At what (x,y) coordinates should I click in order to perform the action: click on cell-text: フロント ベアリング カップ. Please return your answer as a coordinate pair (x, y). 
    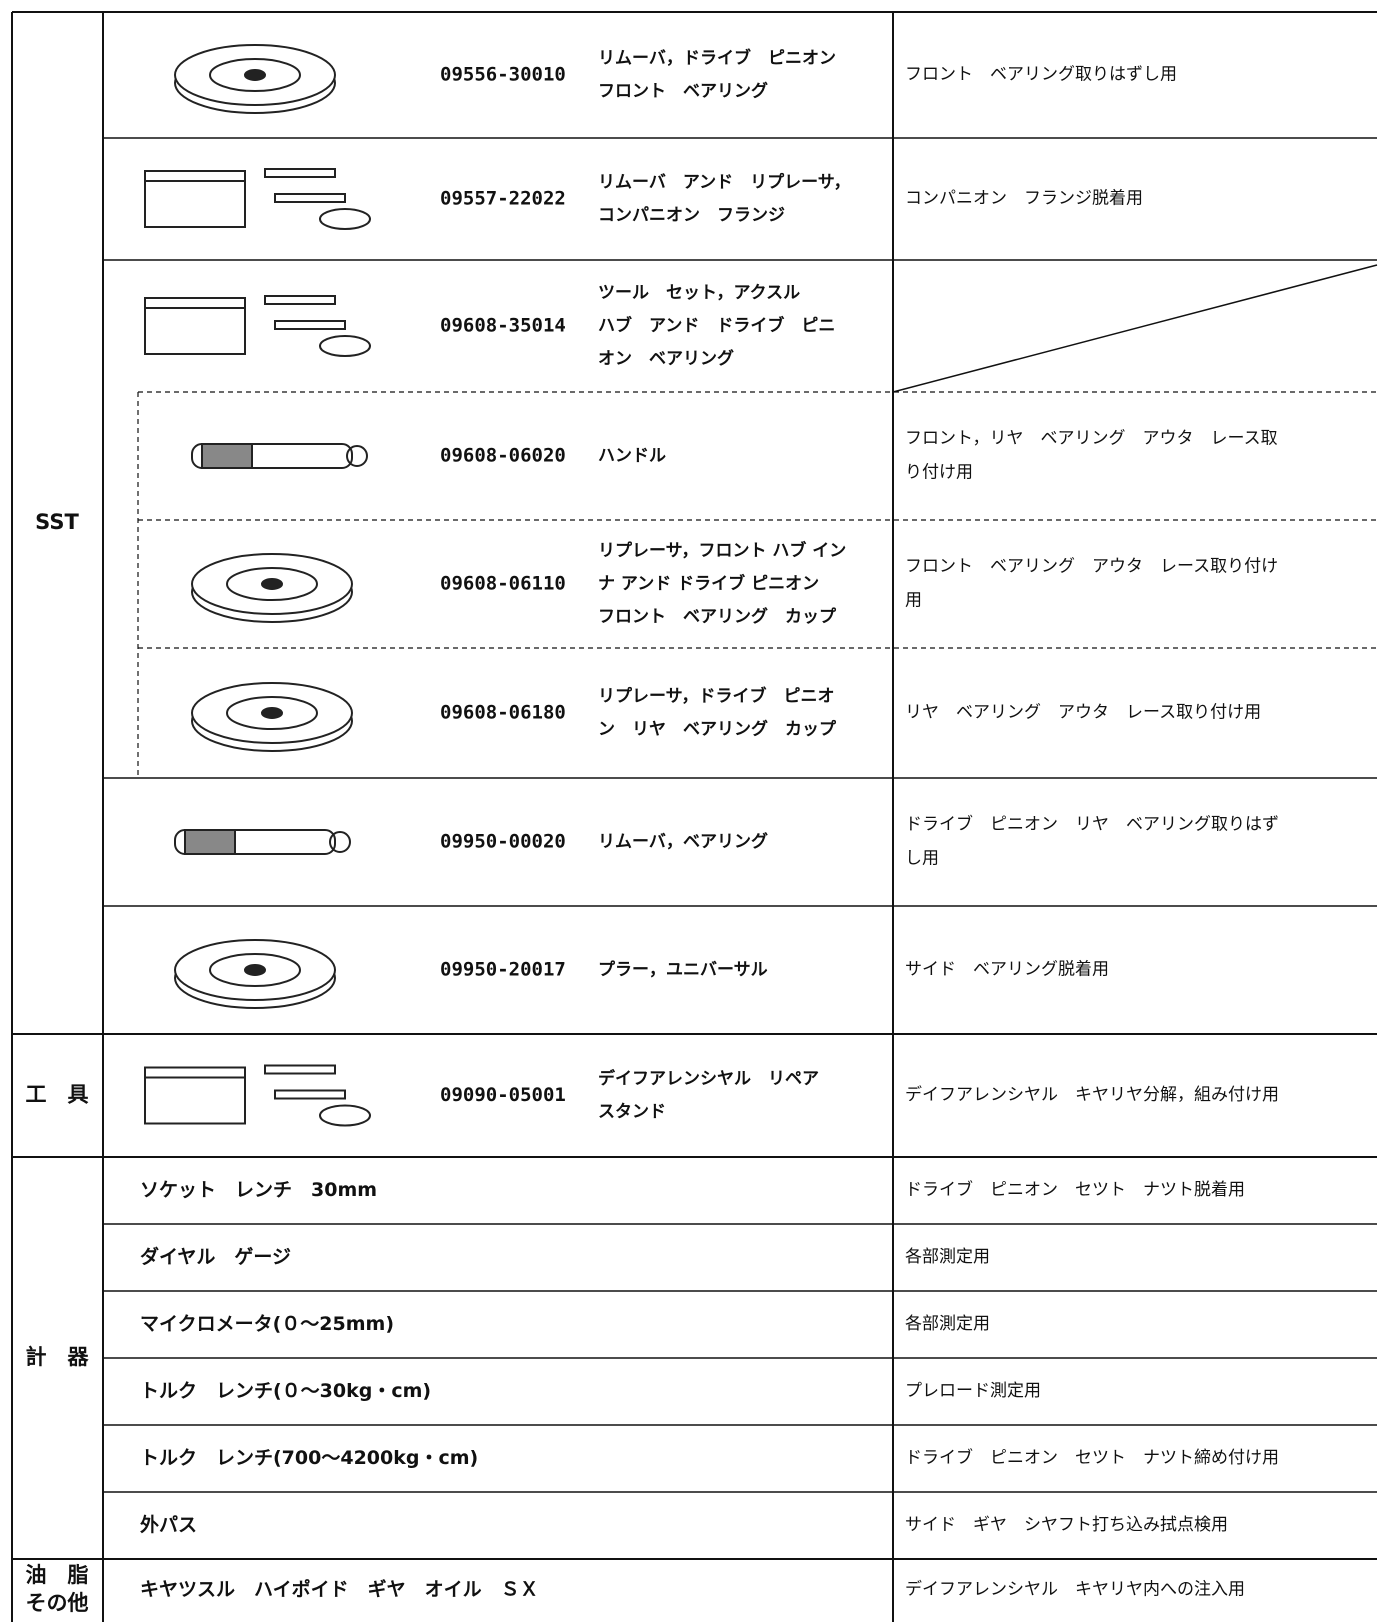
    Looking at the image, I should click on (717, 616).